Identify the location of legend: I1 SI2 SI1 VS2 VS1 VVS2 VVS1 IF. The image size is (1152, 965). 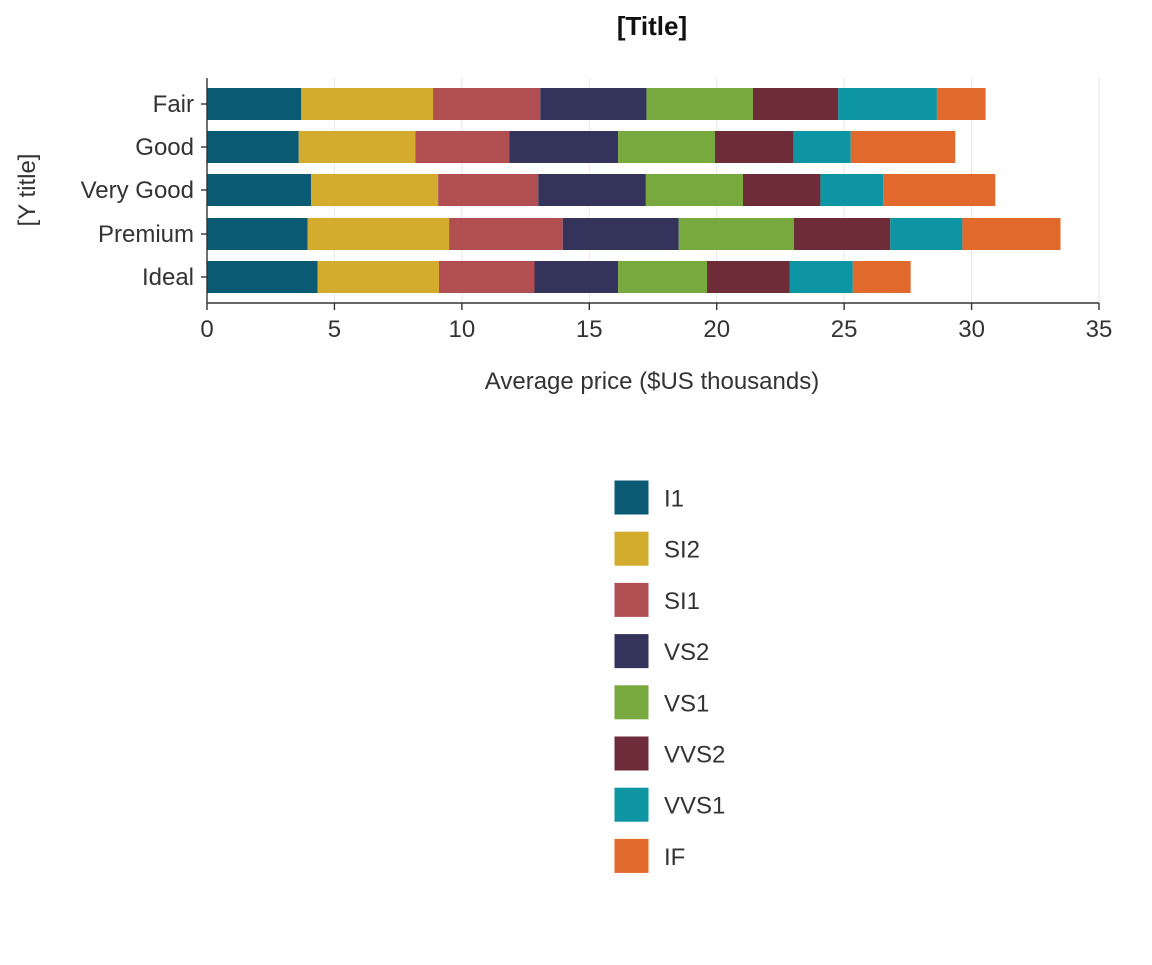
(669, 676).